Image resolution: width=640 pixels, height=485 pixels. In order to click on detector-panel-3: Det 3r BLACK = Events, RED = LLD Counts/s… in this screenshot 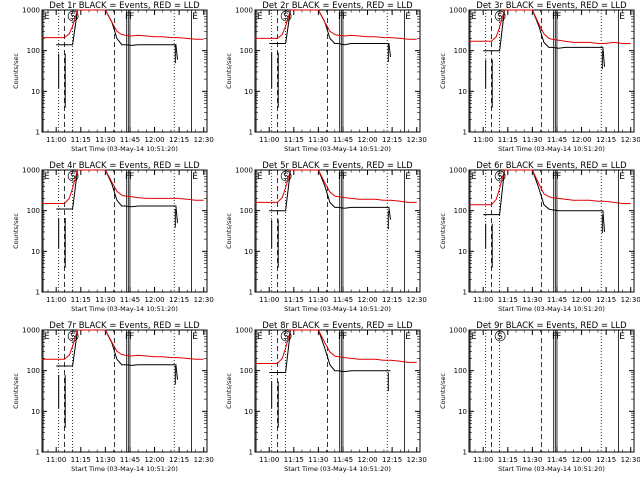, I will do `click(539, 77)`.